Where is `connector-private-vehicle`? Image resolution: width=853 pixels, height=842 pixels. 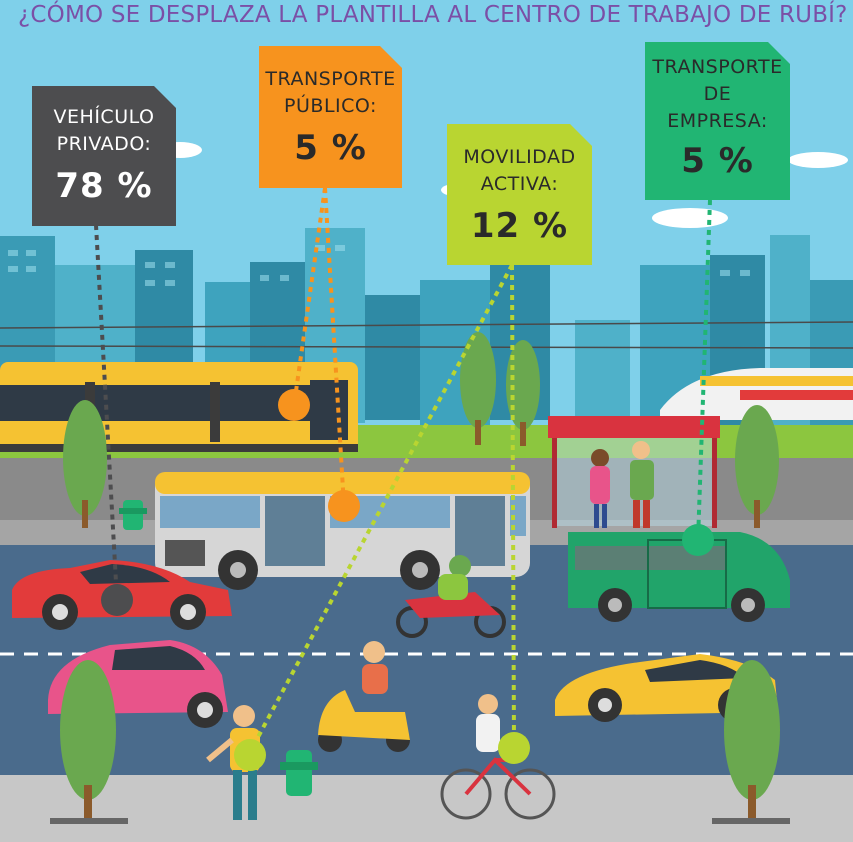 connector-private-vehicle is located at coordinates (106, 412).